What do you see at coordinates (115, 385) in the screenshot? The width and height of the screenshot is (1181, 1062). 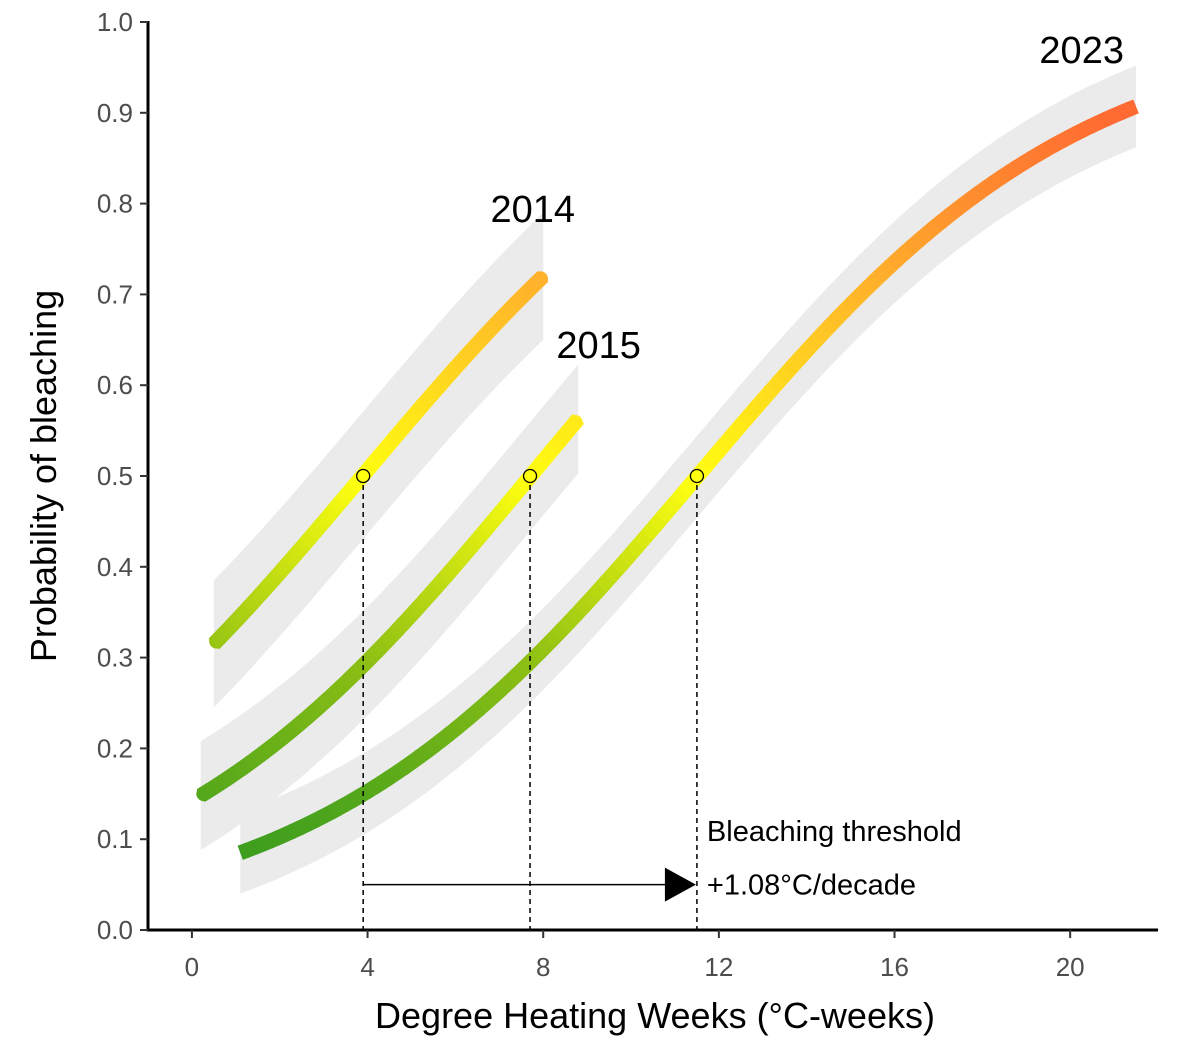 I see `y-tick-label: 0.6` at bounding box center [115, 385].